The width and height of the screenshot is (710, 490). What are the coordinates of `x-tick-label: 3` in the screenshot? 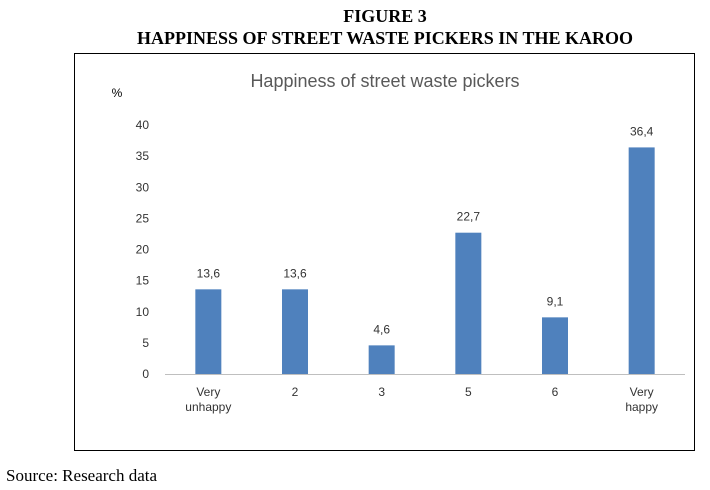 It's located at (381, 392).